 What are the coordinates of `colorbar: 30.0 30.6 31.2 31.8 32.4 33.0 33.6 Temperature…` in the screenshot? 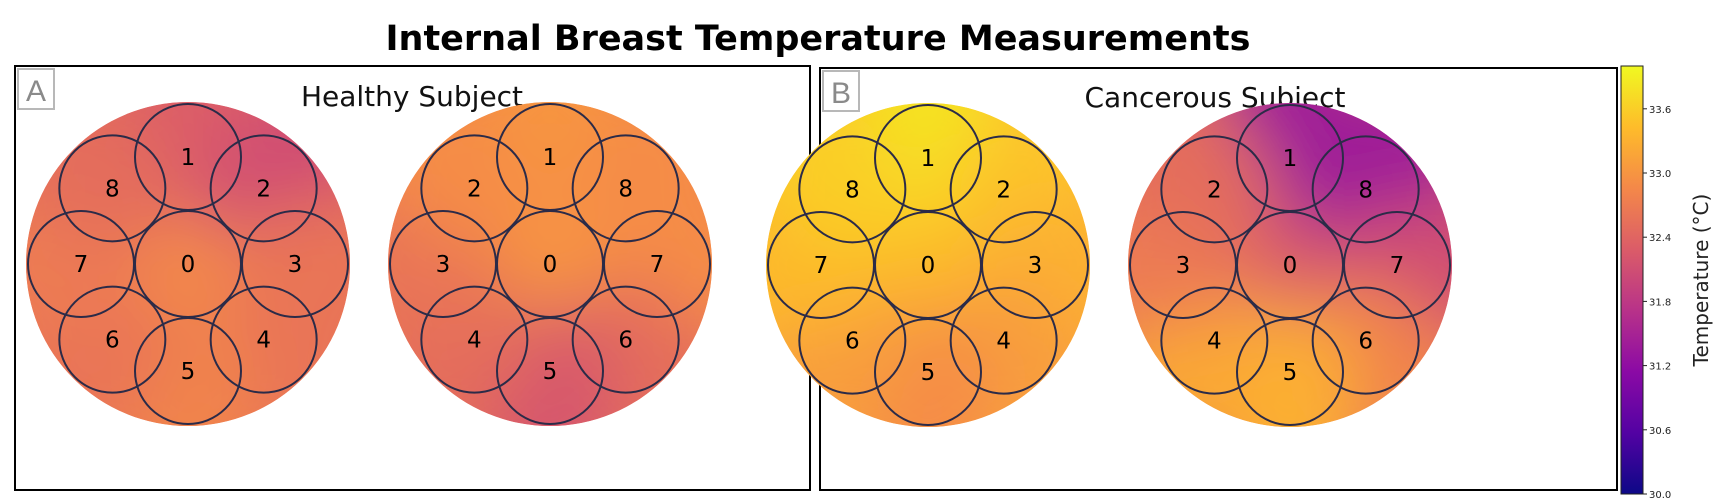 It's located at (1666, 283).